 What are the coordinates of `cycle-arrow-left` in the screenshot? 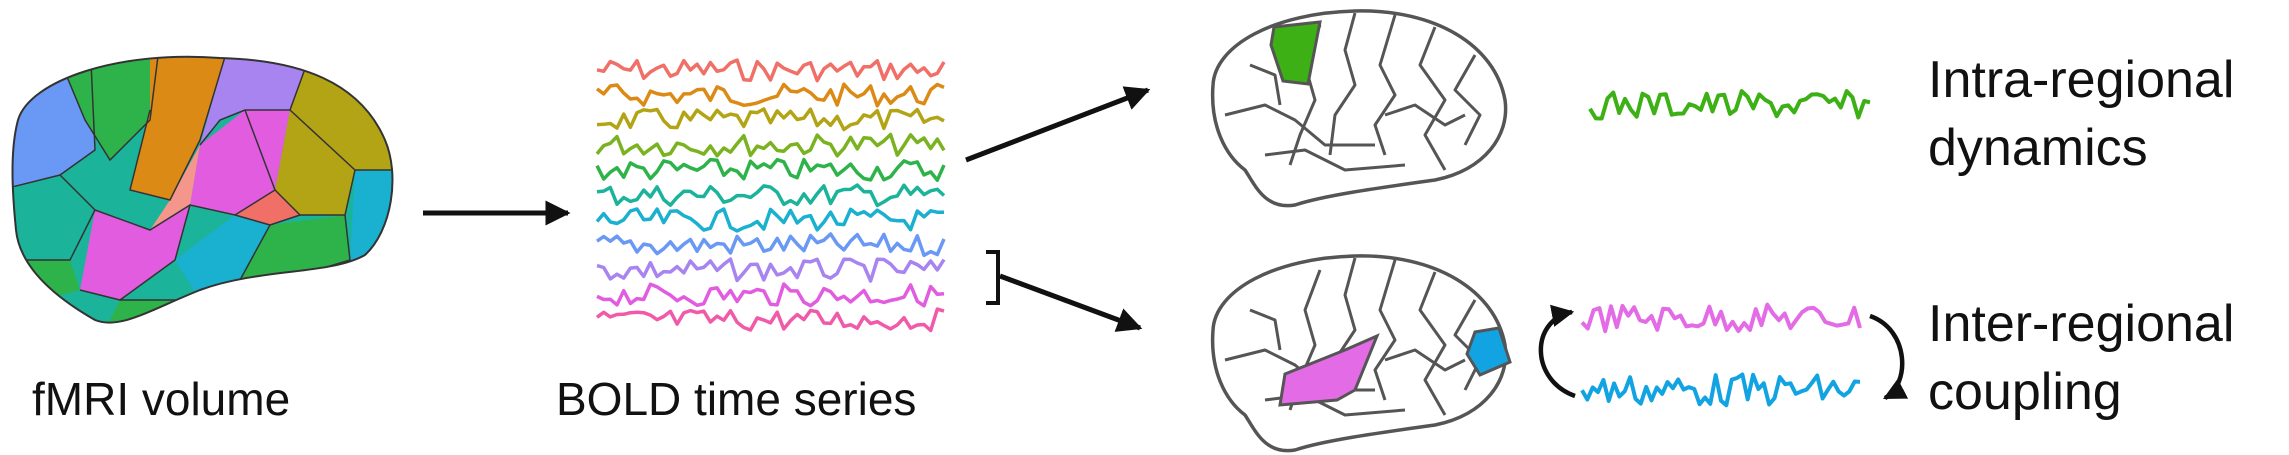 It's located at (1557, 351).